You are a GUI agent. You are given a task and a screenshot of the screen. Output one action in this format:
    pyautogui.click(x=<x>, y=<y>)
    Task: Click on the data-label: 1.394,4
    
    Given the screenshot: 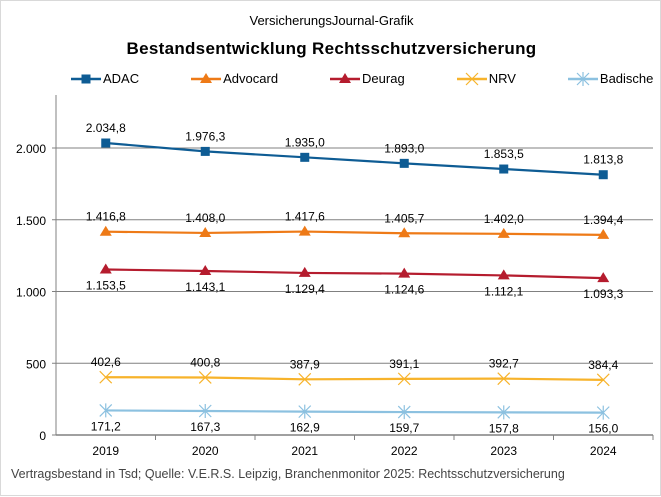 What is the action you would take?
    pyautogui.click(x=603, y=220)
    